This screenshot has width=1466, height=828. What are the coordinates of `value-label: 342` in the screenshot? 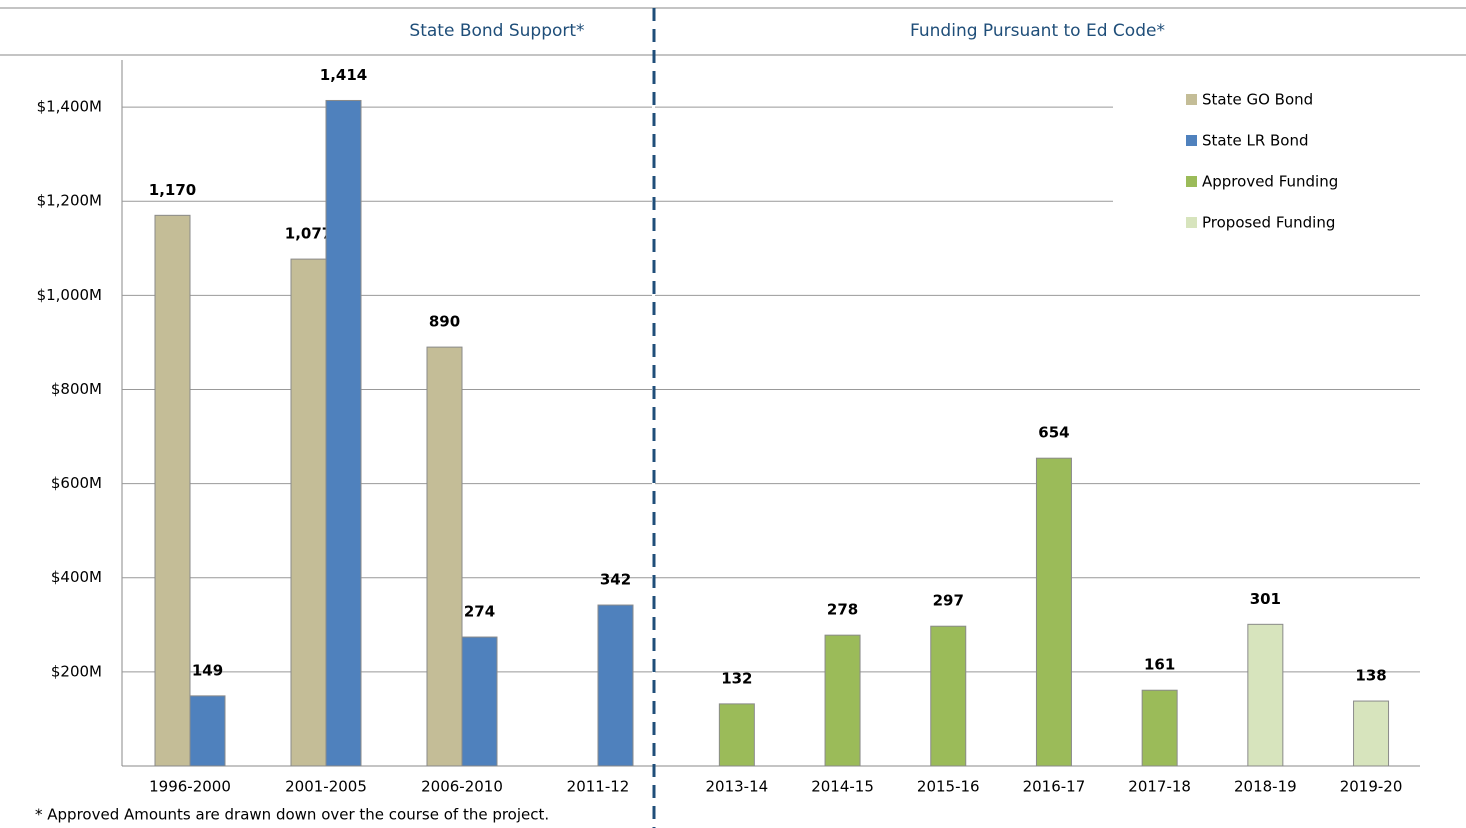 It's located at (615, 580).